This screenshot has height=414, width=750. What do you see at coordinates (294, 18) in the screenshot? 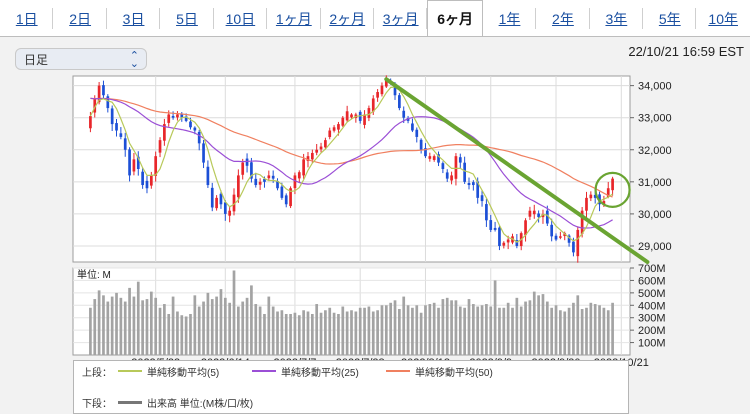
I see `tab-5: 1ヶ月` at bounding box center [294, 18].